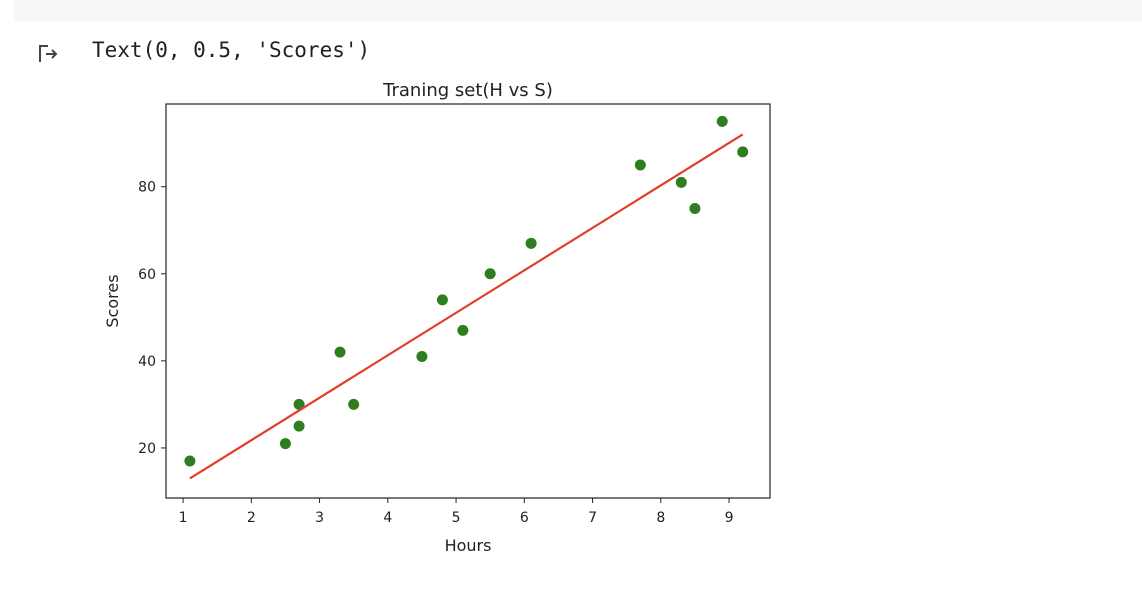  What do you see at coordinates (147, 362) in the screenshot?
I see `y-tick-label: 40` at bounding box center [147, 362].